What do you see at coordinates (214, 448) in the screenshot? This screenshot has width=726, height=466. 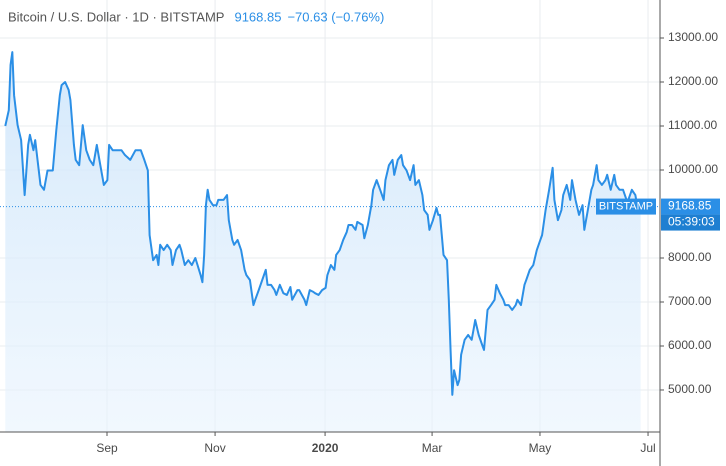 I see `x-tick-label: Nov` at bounding box center [214, 448].